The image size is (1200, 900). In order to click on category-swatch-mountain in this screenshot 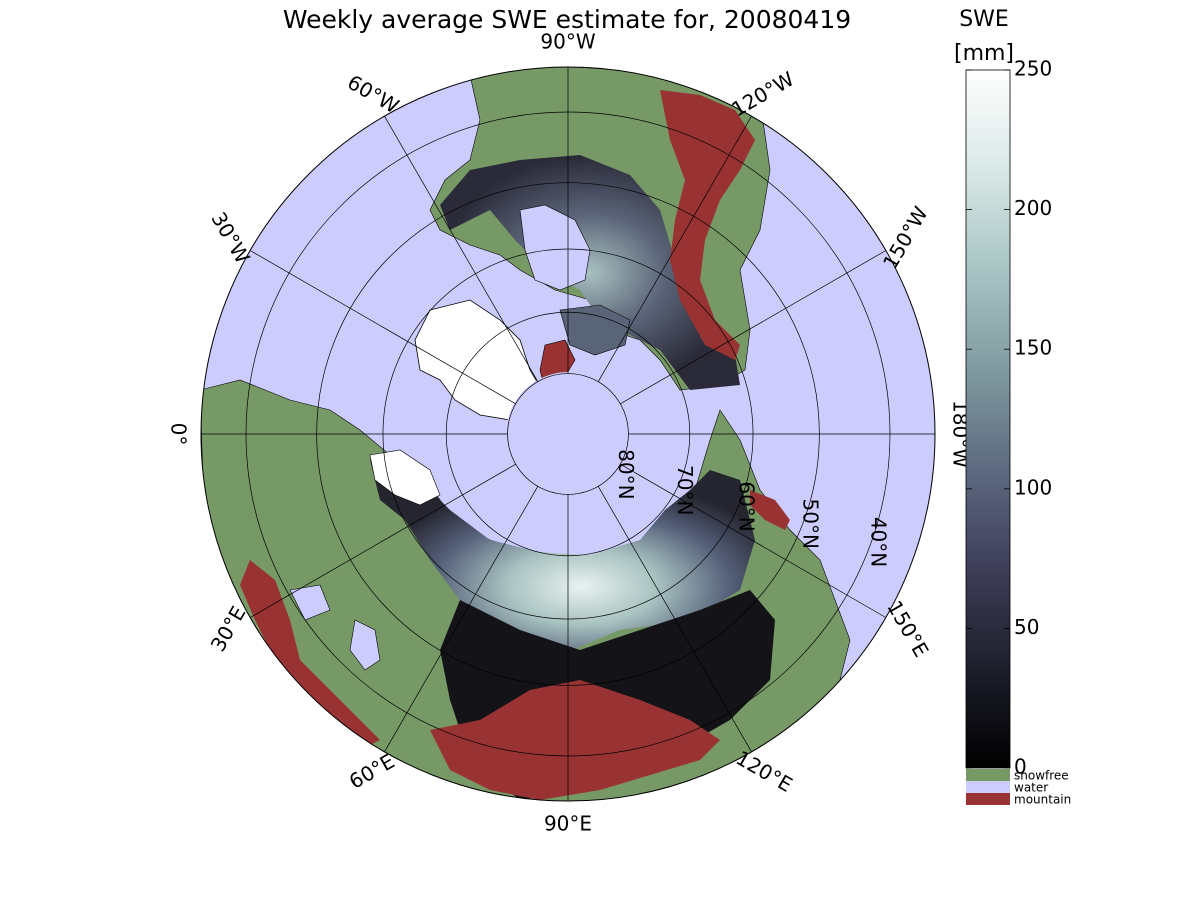, I will do `click(988, 799)`.